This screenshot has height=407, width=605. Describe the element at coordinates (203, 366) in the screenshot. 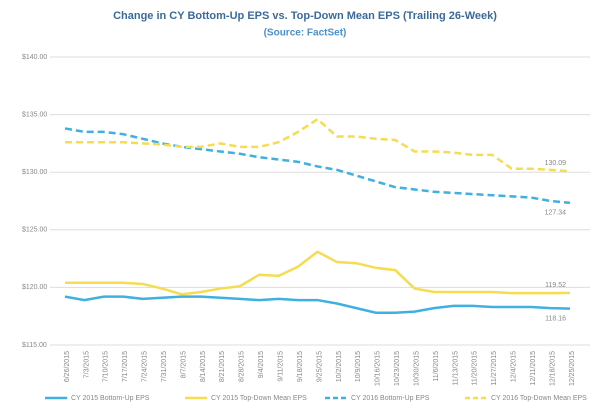

I see `x-tick-label: 8/14/2015` at that location.